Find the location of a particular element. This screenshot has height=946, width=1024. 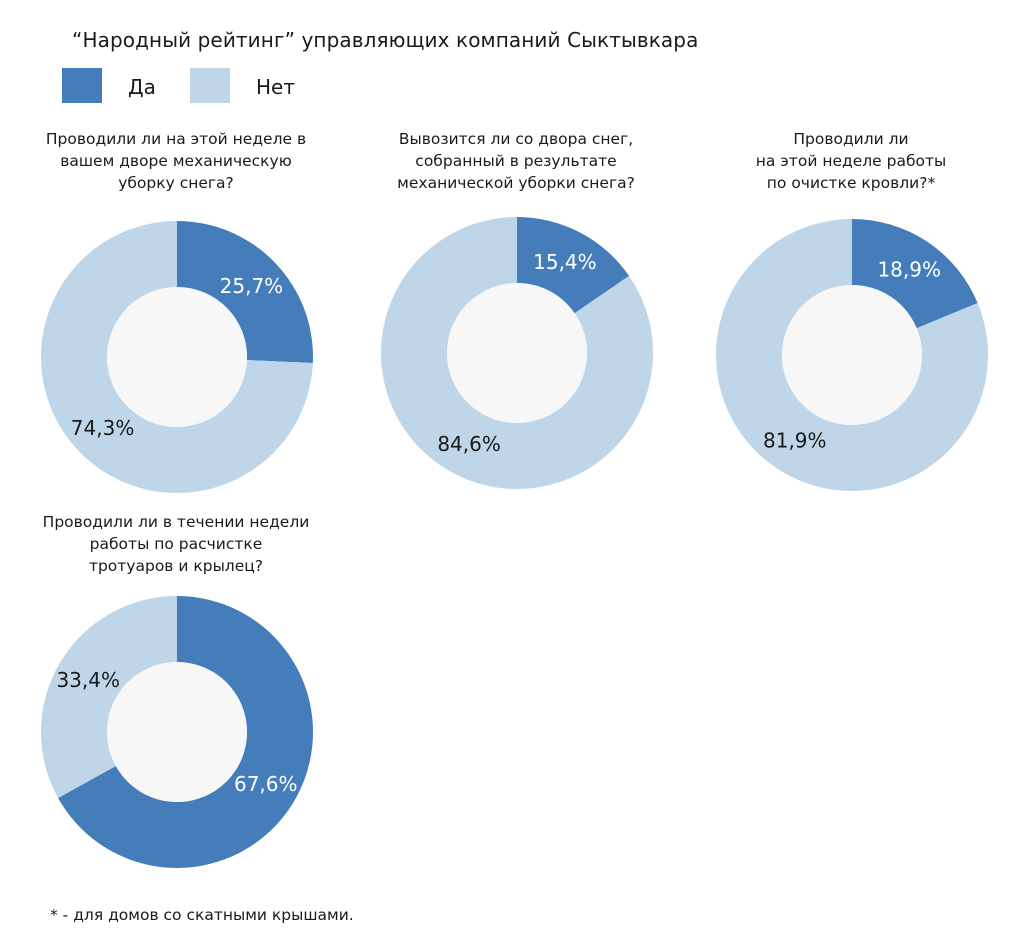

data-label-yes: 18,9% is located at coordinates (909, 269).